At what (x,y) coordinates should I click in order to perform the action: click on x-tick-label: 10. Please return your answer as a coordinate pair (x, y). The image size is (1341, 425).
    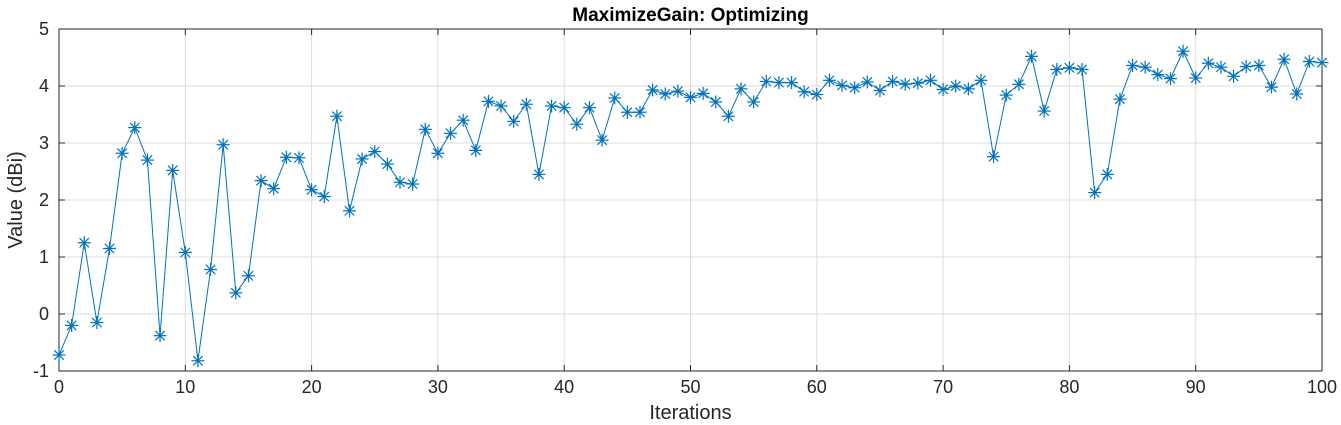
    Looking at the image, I should click on (185, 387).